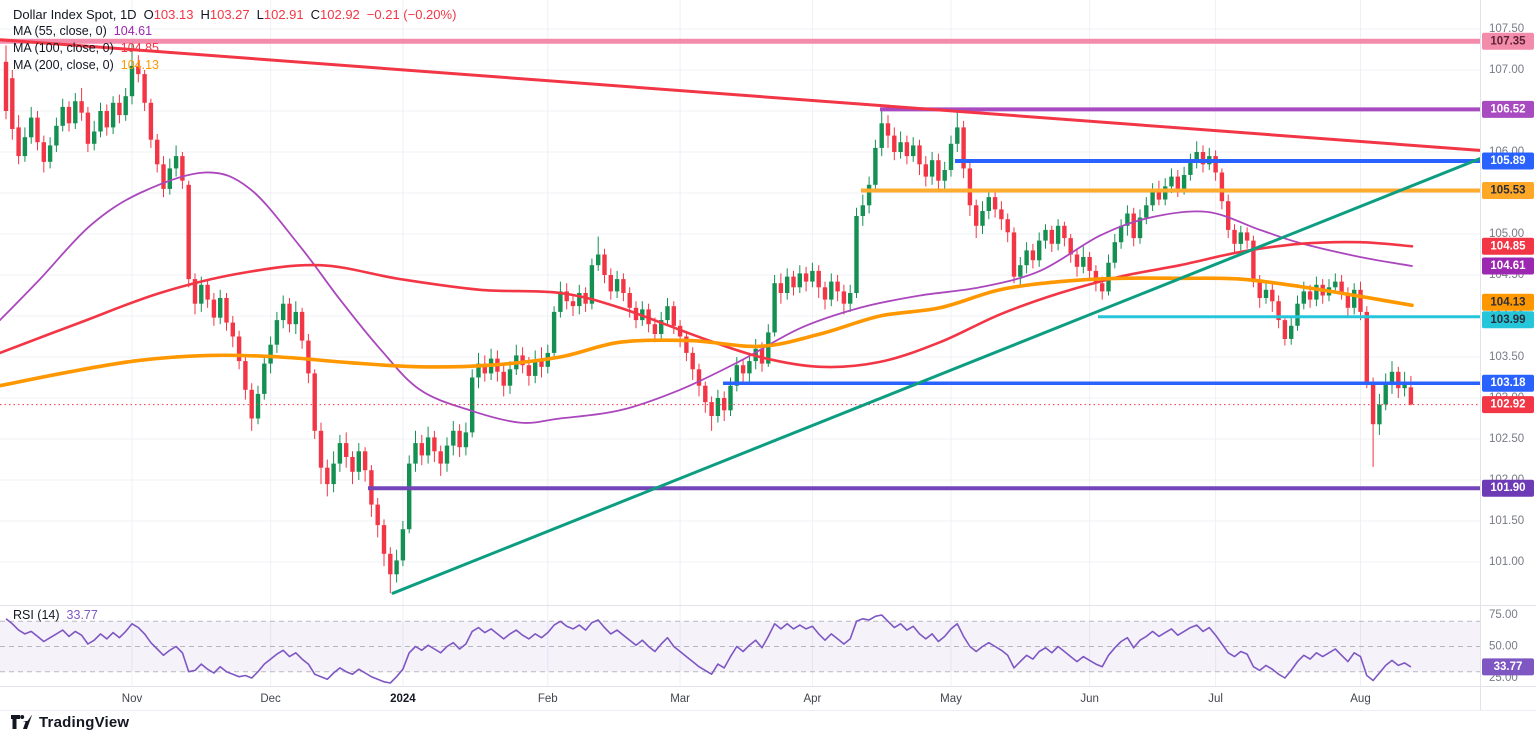  I want to click on ohlc-high-key: H, so click(205, 14).